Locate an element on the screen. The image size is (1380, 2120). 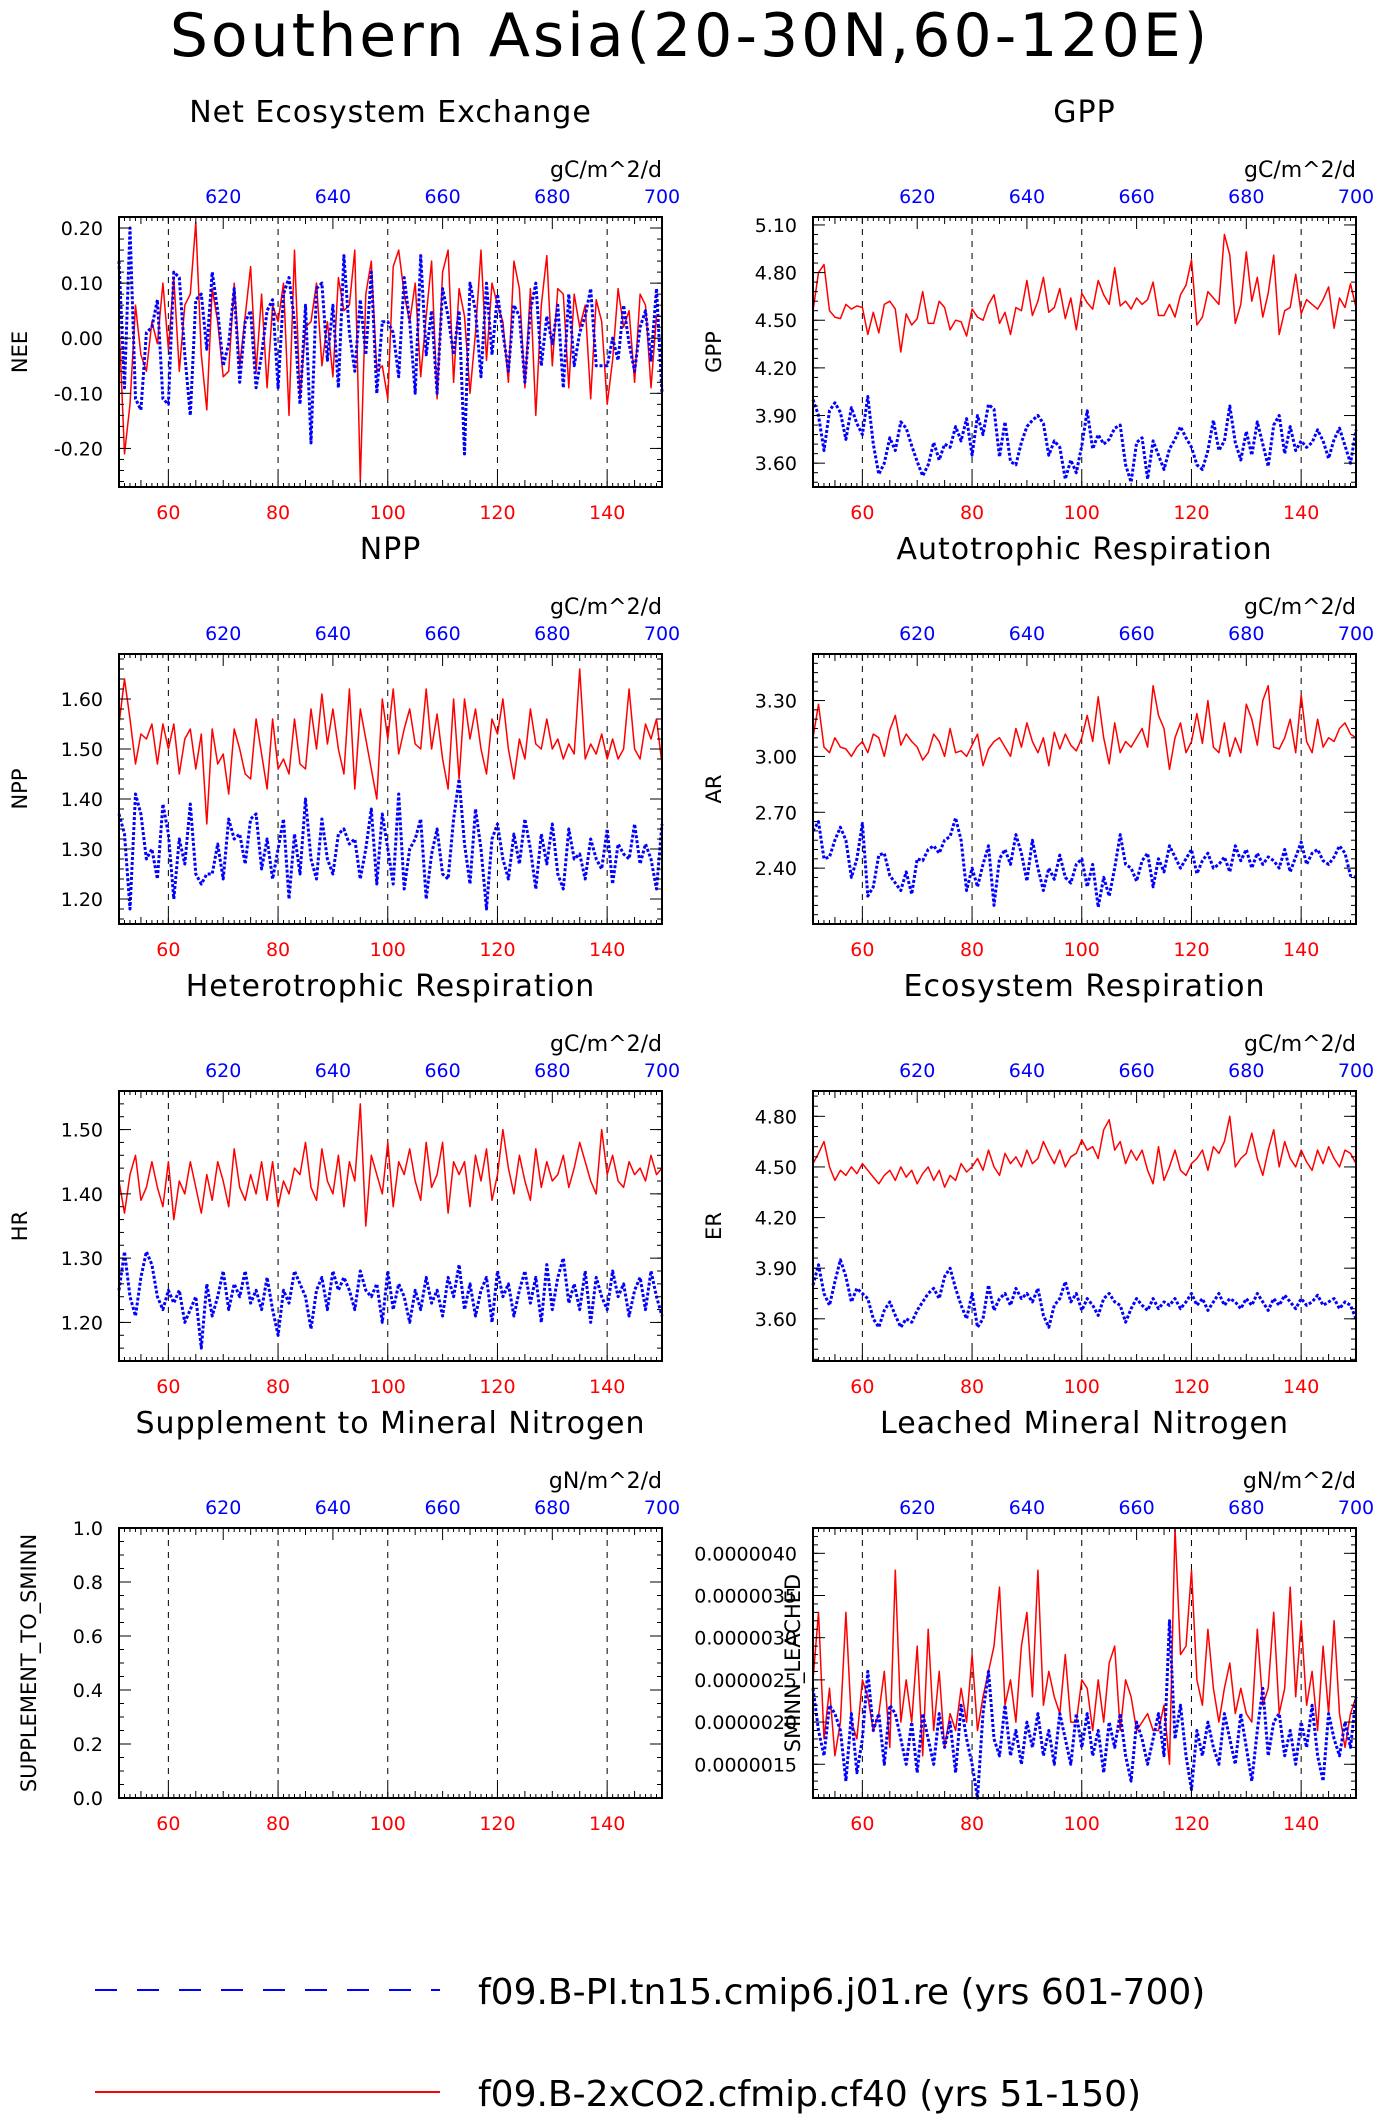
y-tick-label: 1.60 is located at coordinates (82, 700).